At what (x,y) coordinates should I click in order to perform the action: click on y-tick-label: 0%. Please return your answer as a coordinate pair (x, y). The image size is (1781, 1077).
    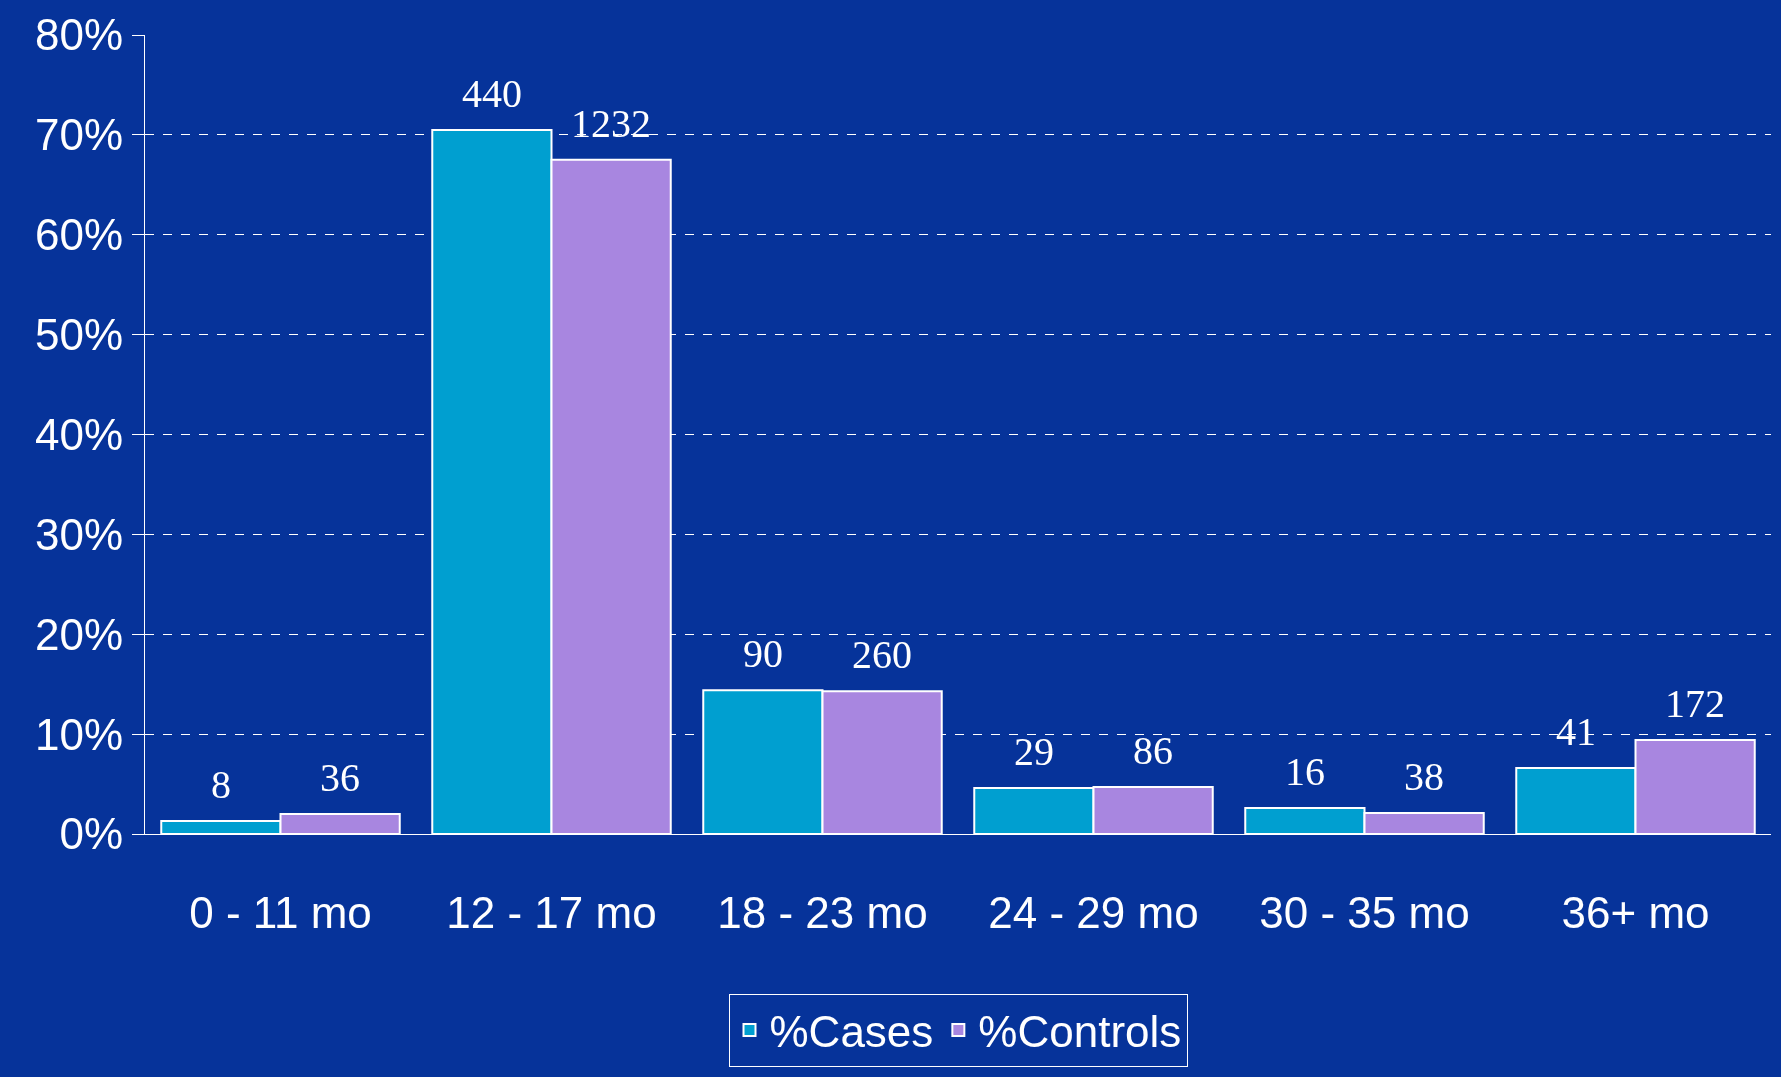
    Looking at the image, I should click on (91, 834).